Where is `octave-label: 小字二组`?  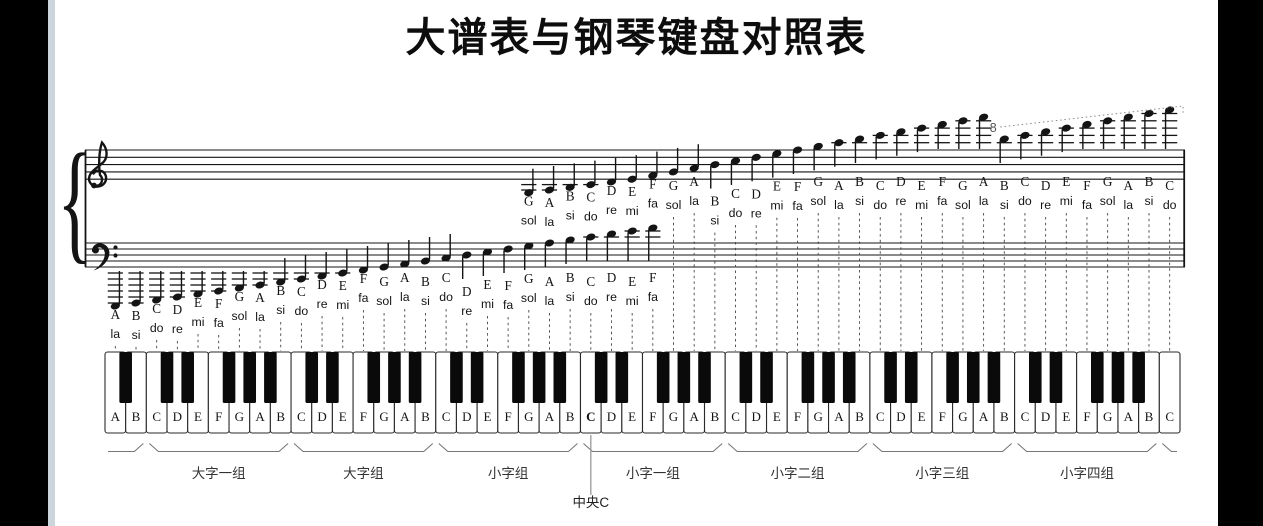 octave-label: 小字二组 is located at coordinates (798, 473).